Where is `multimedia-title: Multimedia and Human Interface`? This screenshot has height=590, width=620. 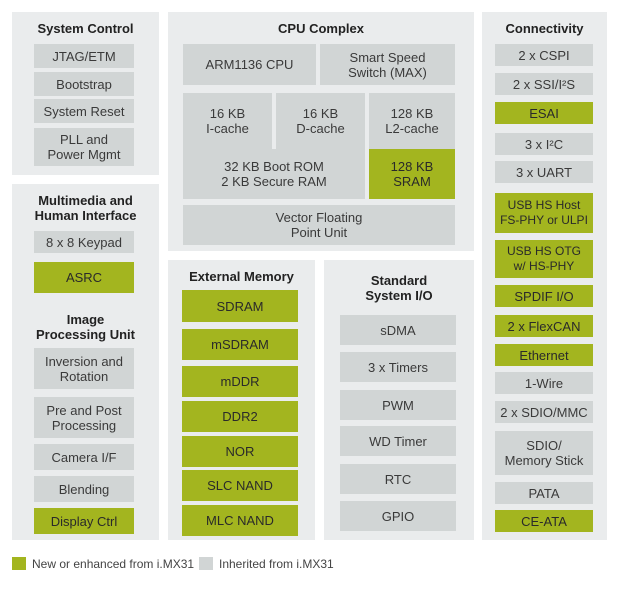
multimedia-title: Multimedia and Human Interface is located at coordinates (85, 208).